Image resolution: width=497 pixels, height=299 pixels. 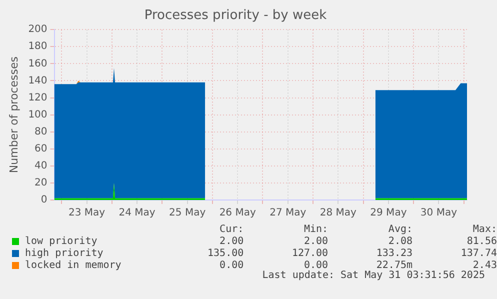 I want to click on legend-label: high priority, so click(x=64, y=254).